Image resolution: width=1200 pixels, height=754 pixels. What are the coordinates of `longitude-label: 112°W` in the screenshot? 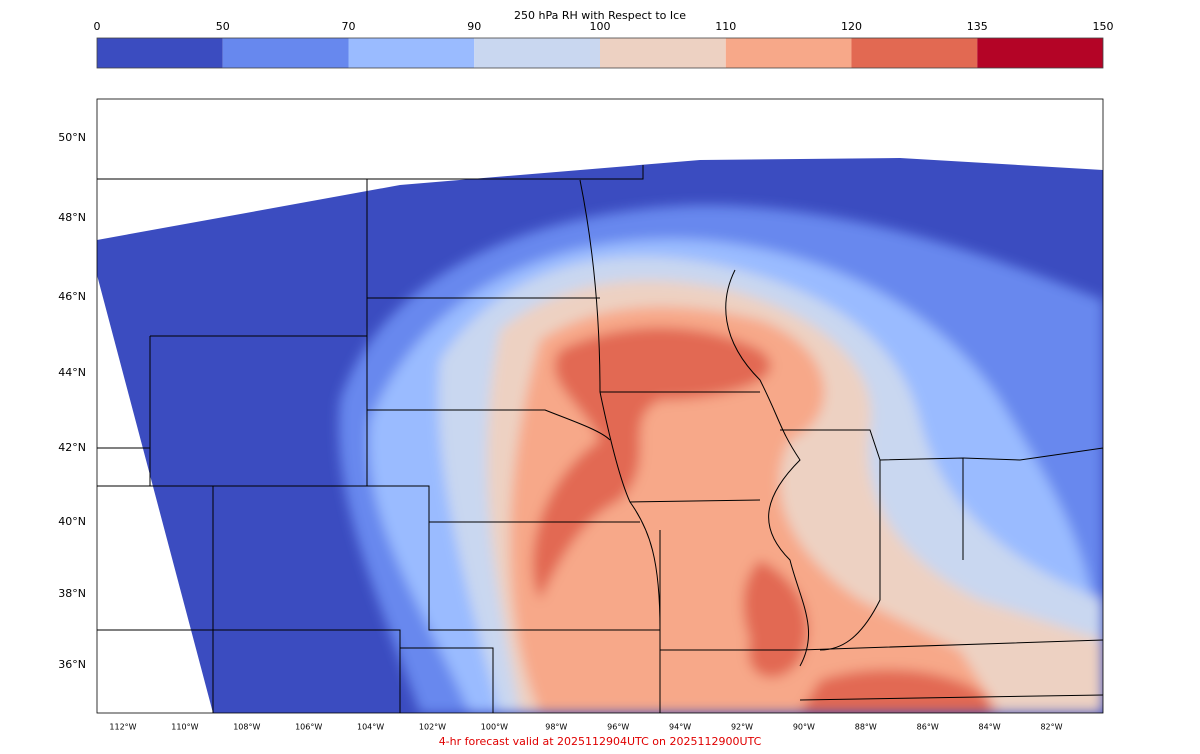 It's located at (122, 727).